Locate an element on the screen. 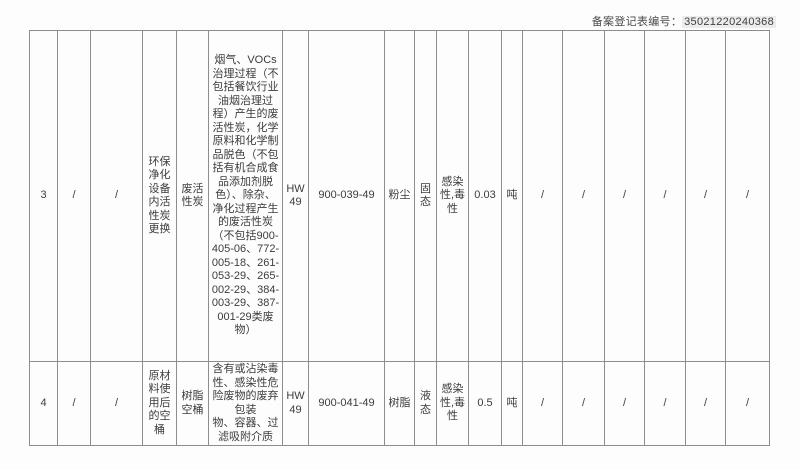 Image resolution: width=800 pixels, height=470 pixels. form-number-value: 35021220240368 is located at coordinates (729, 22).